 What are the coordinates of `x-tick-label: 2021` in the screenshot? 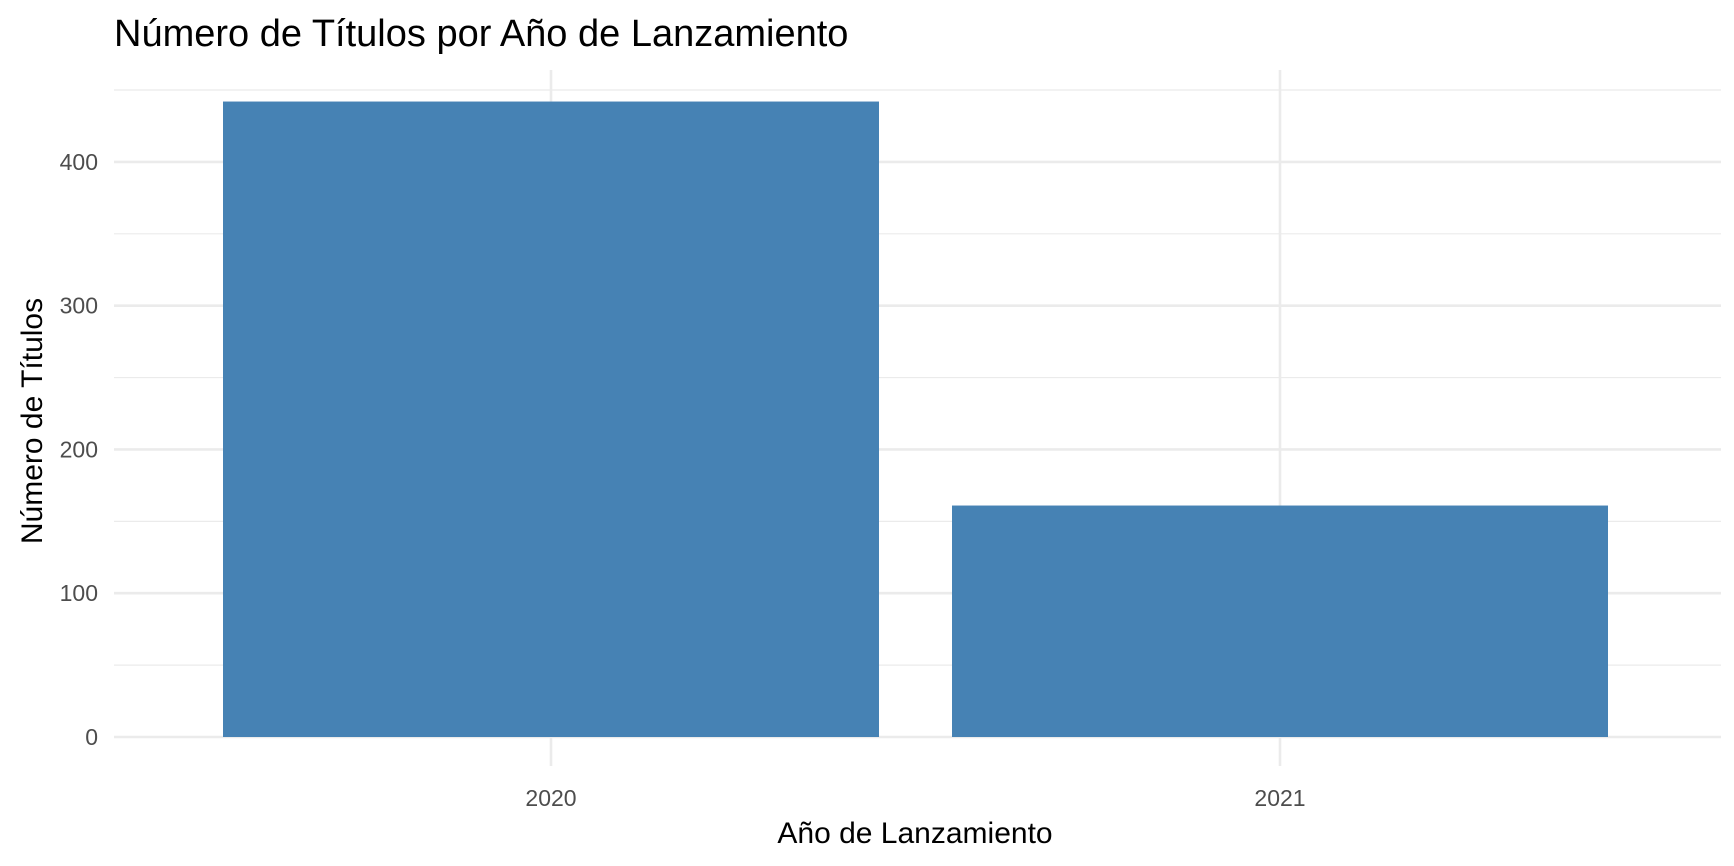 It's located at (1279, 798).